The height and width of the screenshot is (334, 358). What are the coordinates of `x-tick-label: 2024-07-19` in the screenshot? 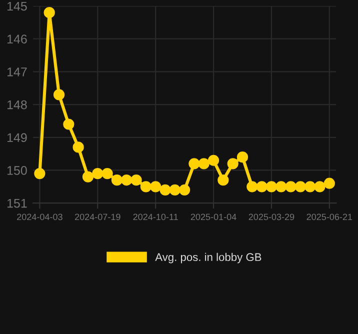 It's located at (97, 217).